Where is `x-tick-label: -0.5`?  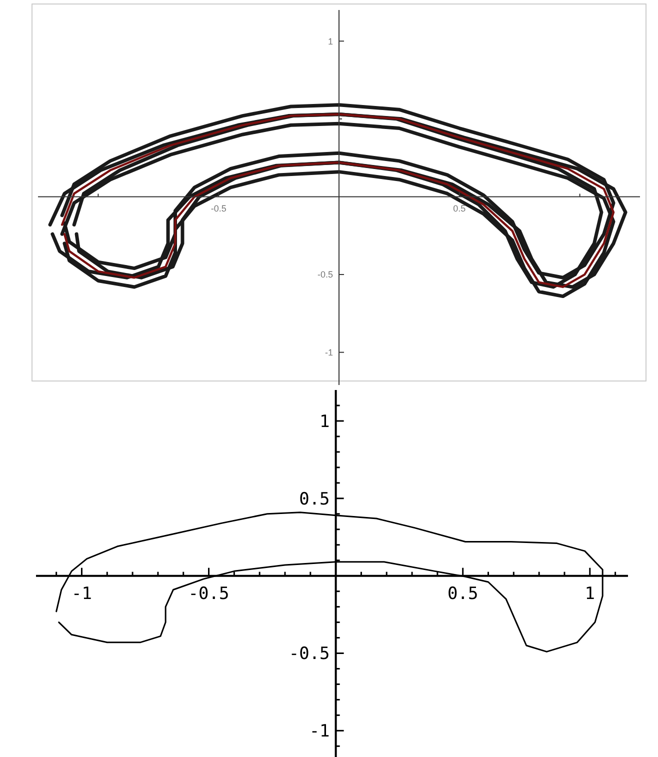 x-tick-label: -0.5 is located at coordinates (209, 594).